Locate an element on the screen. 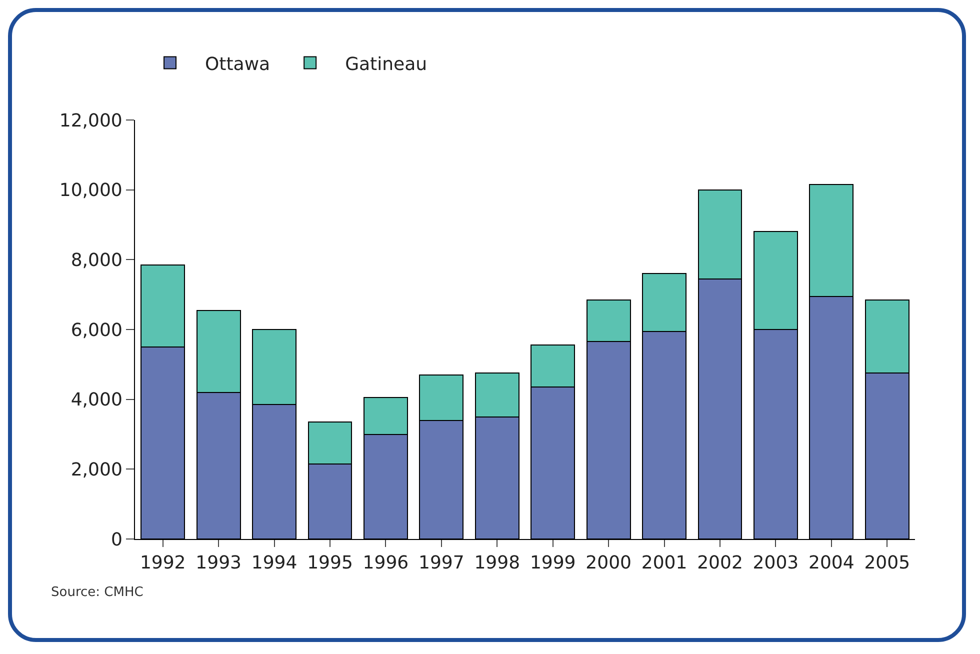 The height and width of the screenshot is (654, 980). y-tick-label: 4,000 is located at coordinates (96, 400).